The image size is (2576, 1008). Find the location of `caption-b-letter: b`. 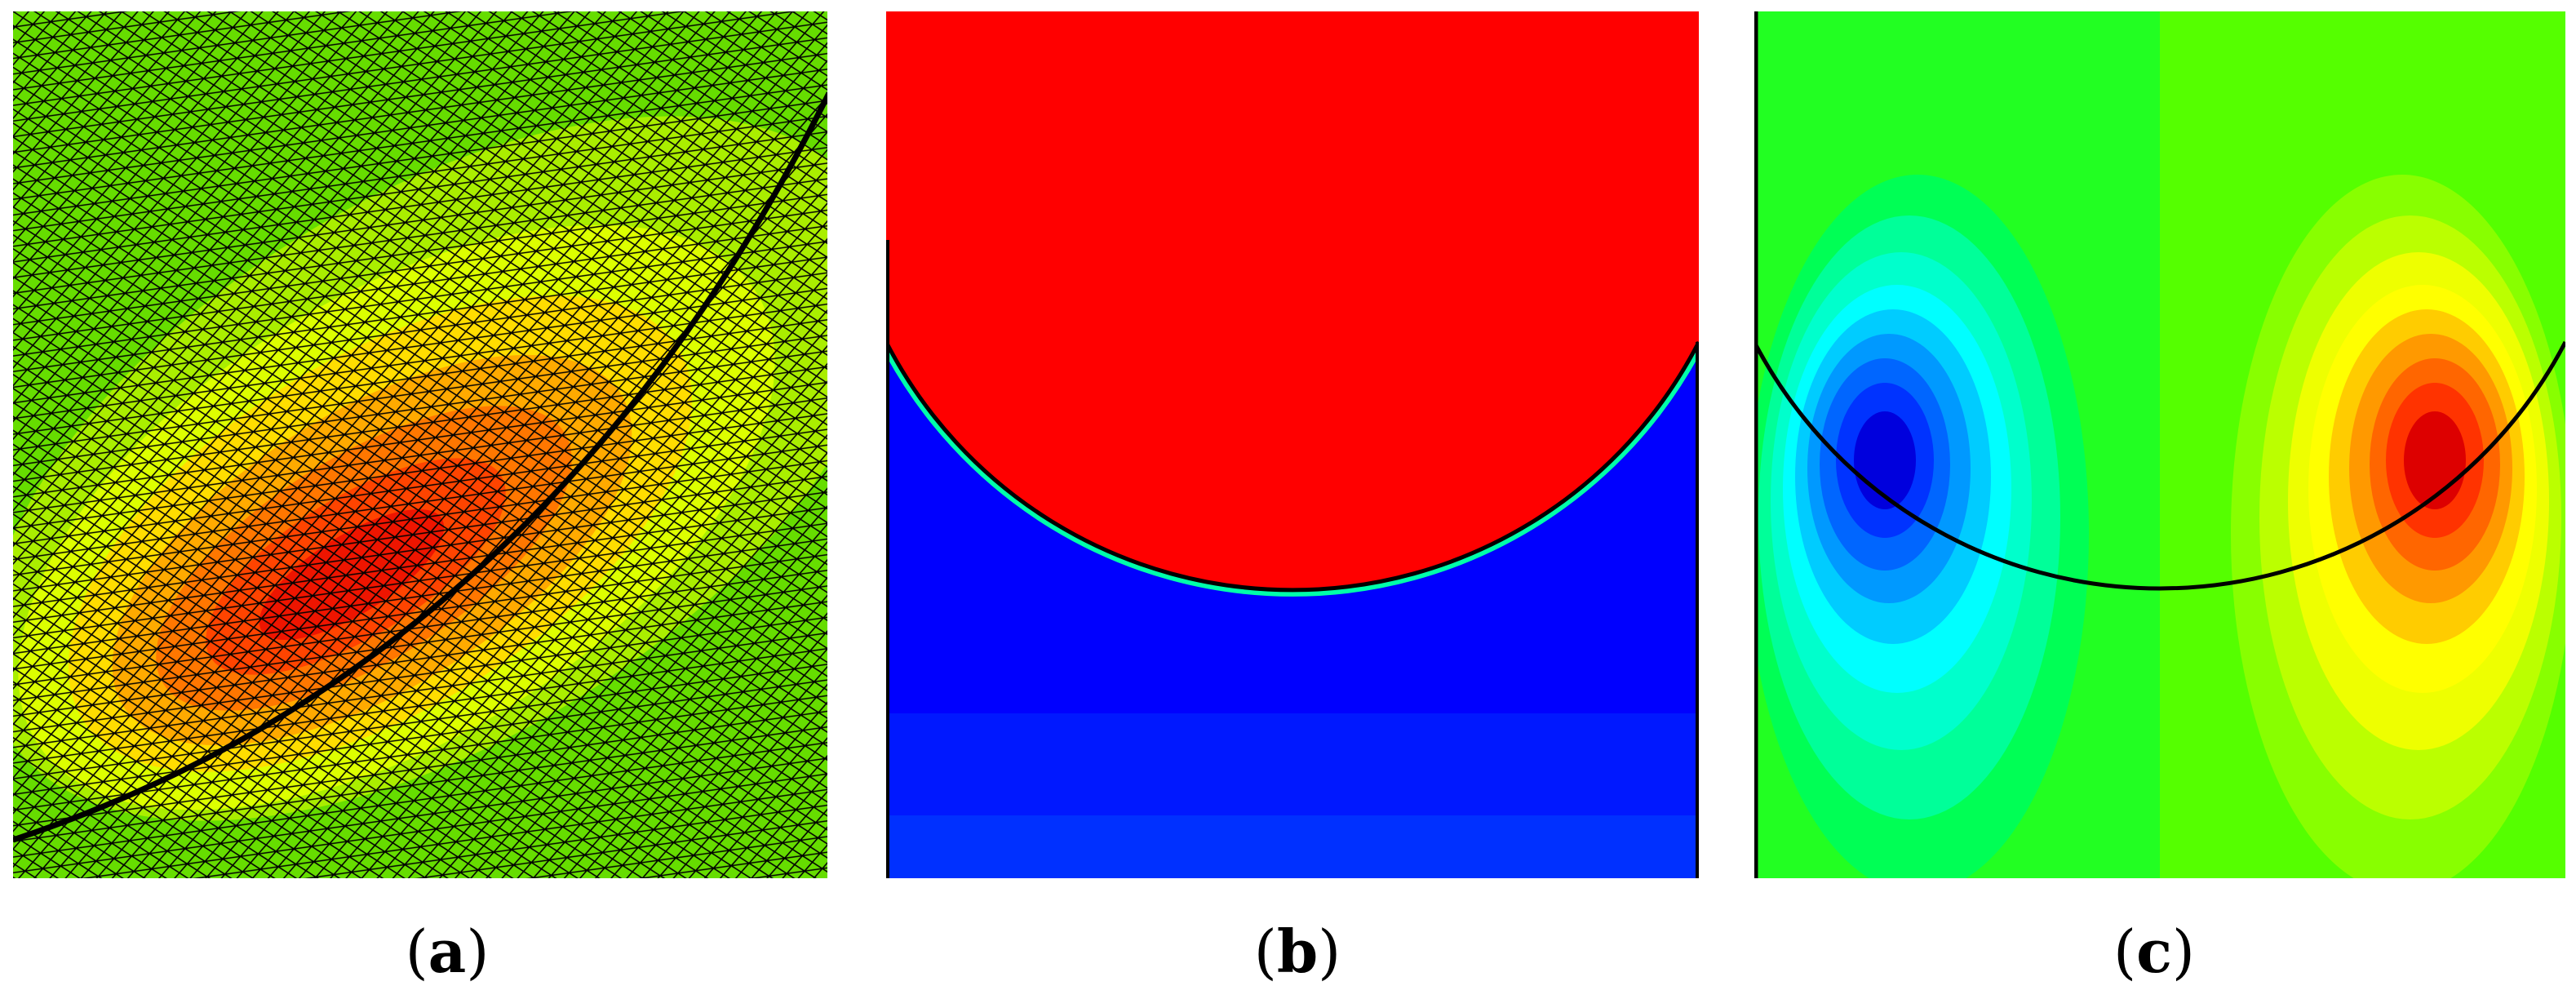

caption-b-letter: b is located at coordinates (1297, 951).